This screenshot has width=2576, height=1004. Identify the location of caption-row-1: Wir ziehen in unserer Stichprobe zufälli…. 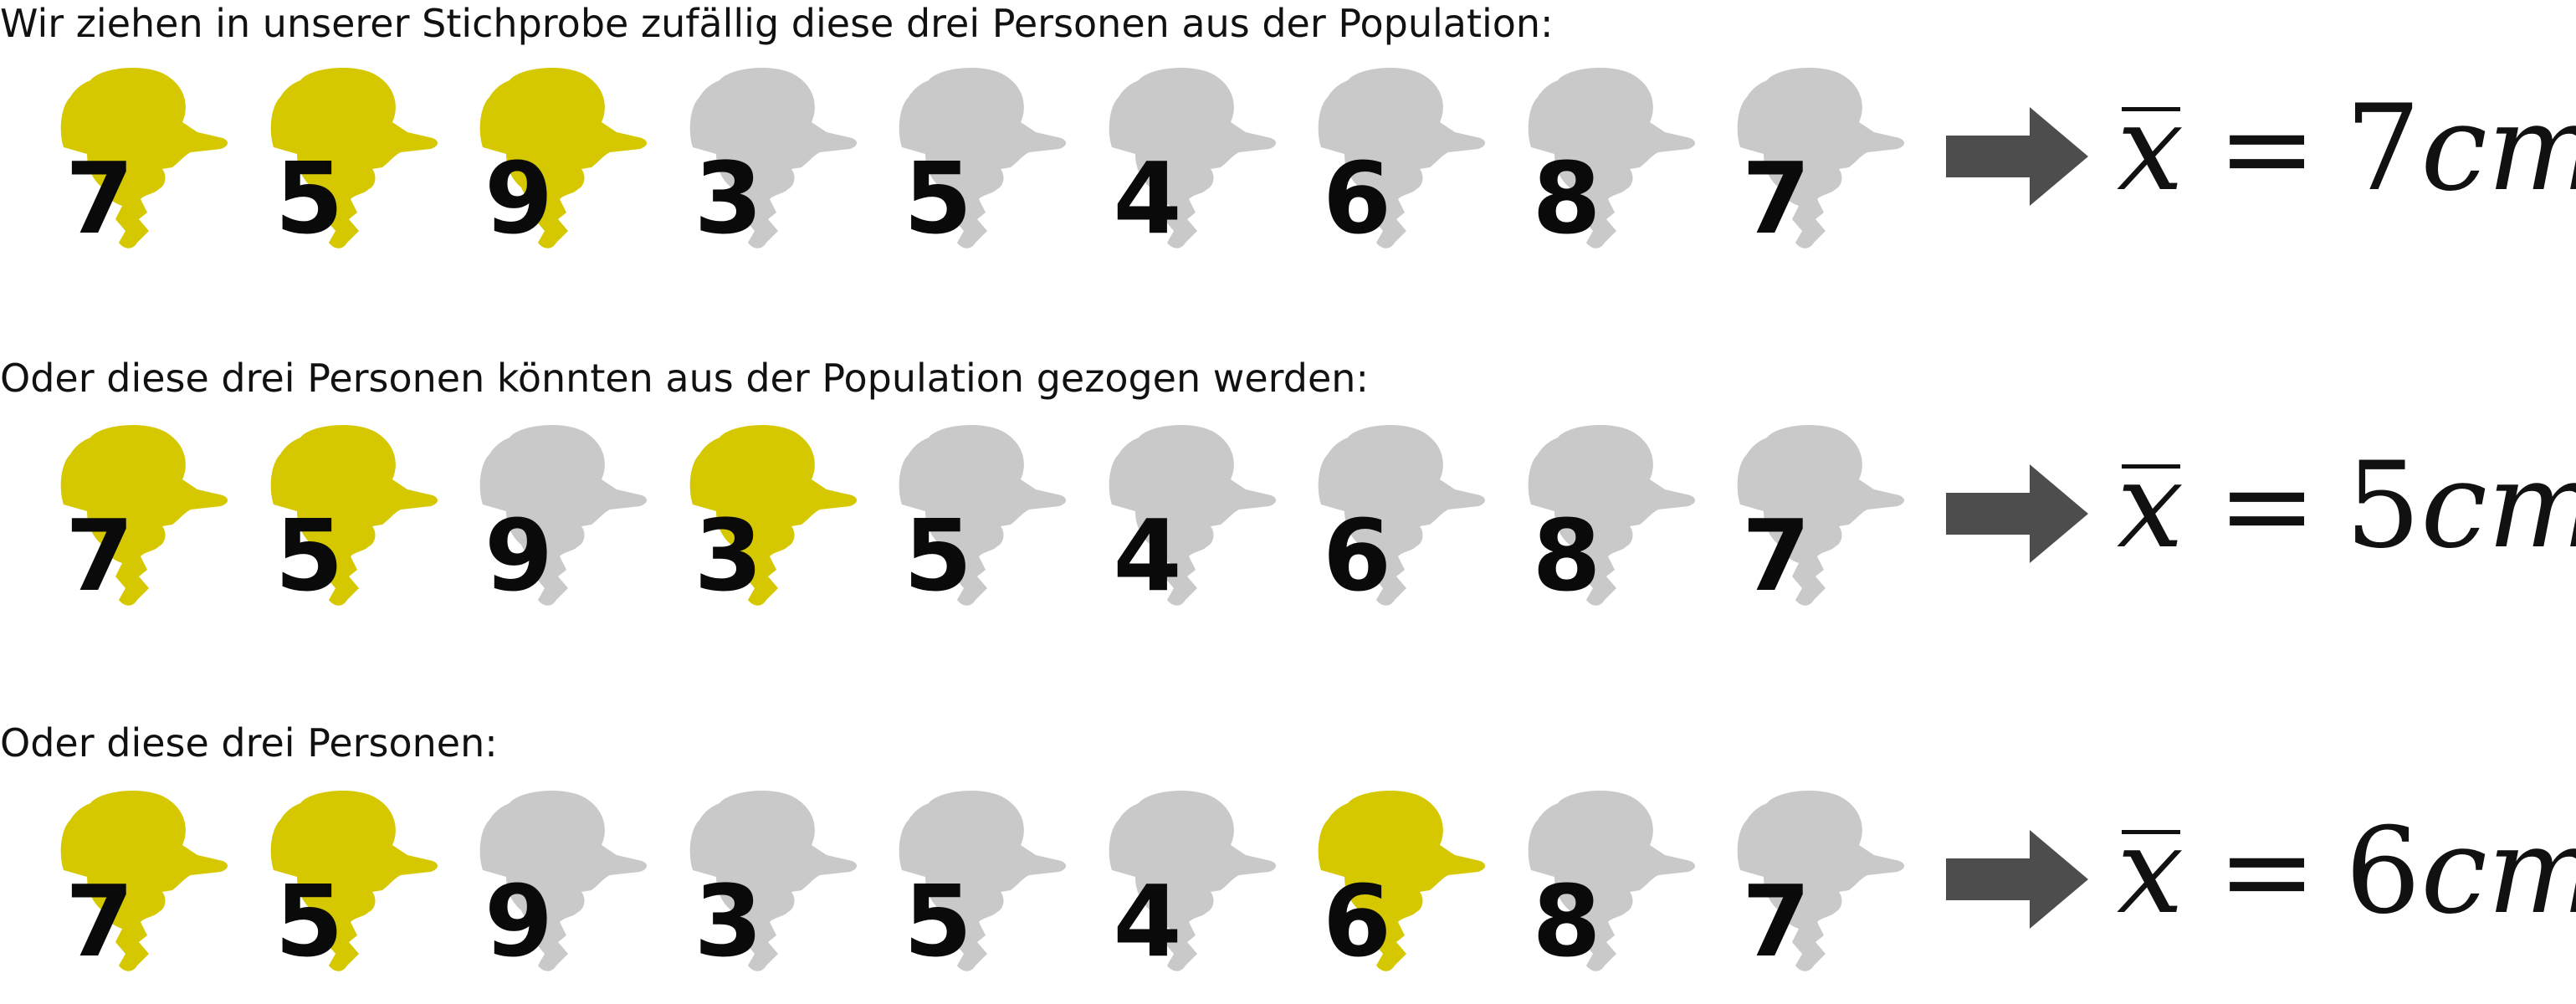
(777, 23).